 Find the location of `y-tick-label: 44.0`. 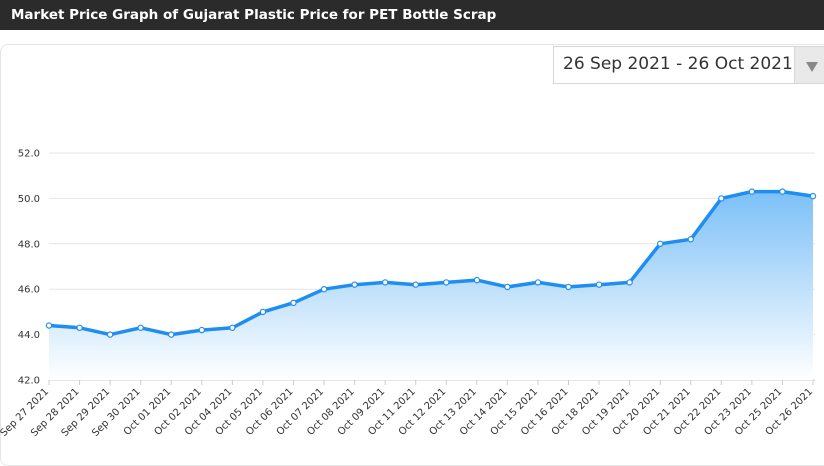

y-tick-label: 44.0 is located at coordinates (29, 335).